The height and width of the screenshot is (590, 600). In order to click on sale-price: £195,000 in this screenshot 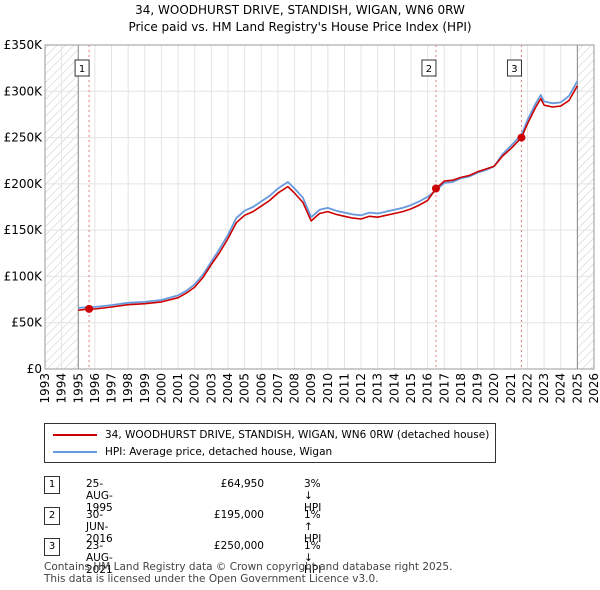, I will do `click(238, 515)`.